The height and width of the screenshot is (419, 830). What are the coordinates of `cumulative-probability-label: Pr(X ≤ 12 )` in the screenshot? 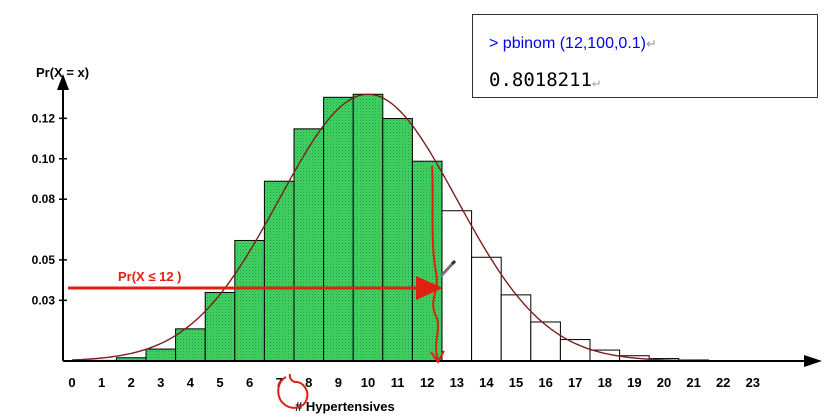 It's located at (150, 276).